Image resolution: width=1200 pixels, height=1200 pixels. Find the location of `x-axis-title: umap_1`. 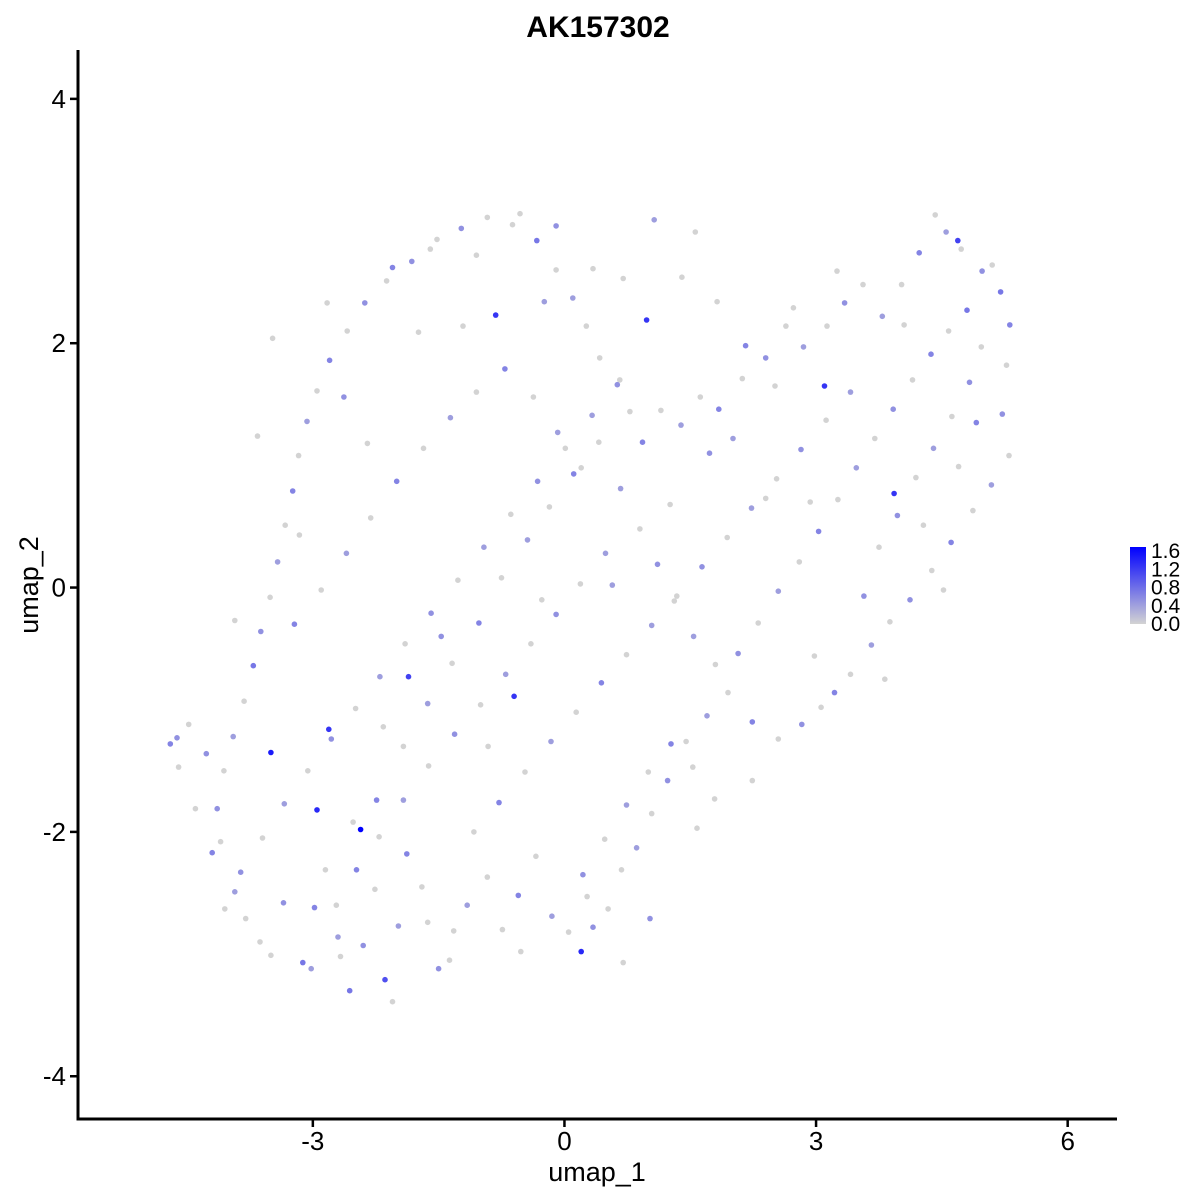

x-axis-title: umap_1 is located at coordinates (597, 1172).